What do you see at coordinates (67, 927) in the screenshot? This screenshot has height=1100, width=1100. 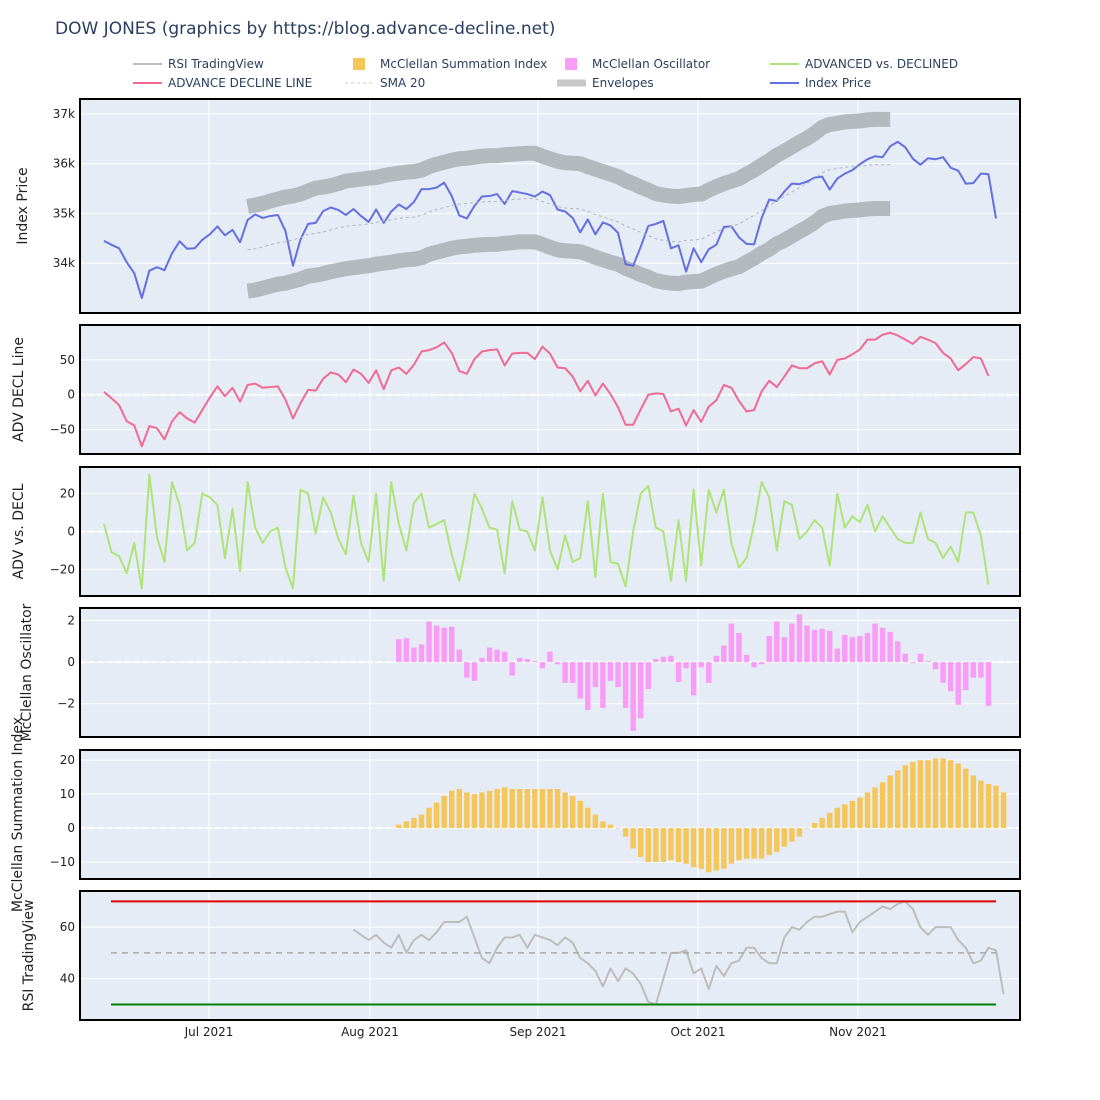 I see `y-tick-label: 60` at bounding box center [67, 927].